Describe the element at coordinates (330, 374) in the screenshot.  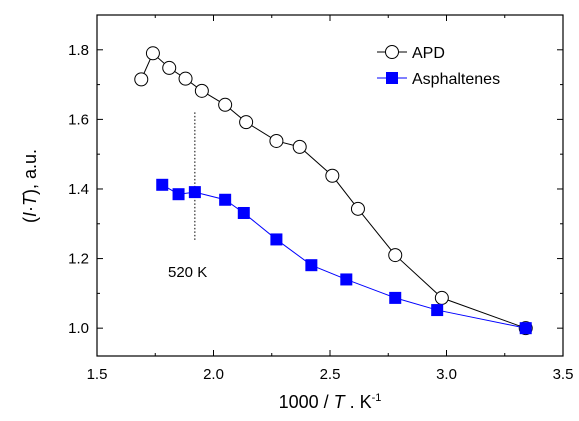
I see `x-tick-label: 2.5` at that location.